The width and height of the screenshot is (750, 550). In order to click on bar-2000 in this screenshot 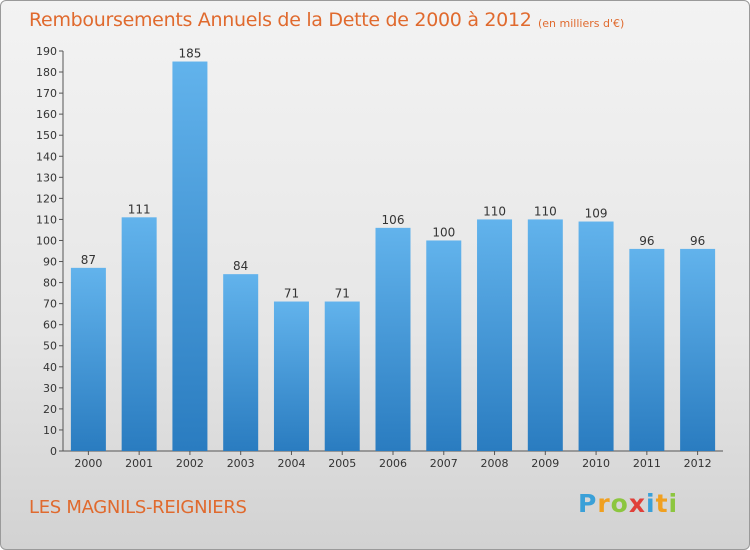, I will do `click(88, 359)`.